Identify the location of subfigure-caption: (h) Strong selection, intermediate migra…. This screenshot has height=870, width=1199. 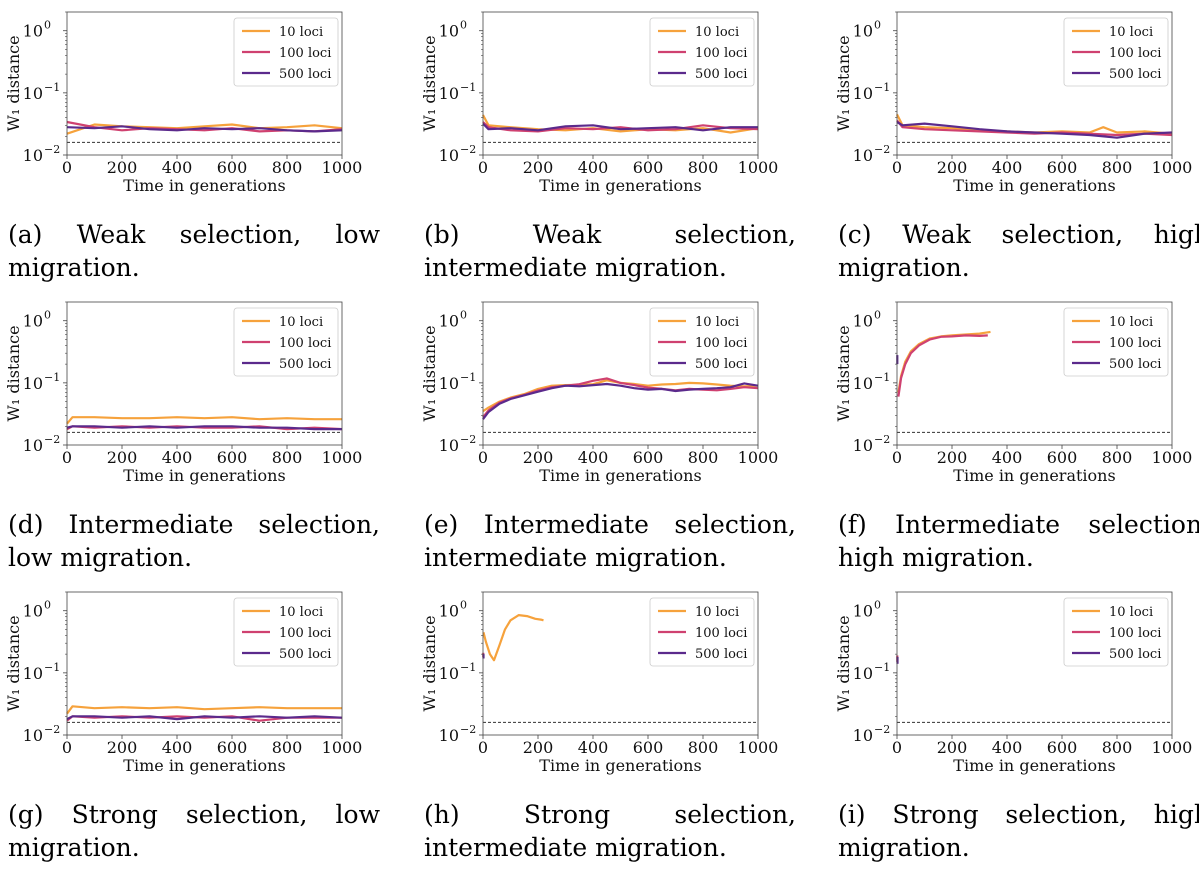
(610, 831).